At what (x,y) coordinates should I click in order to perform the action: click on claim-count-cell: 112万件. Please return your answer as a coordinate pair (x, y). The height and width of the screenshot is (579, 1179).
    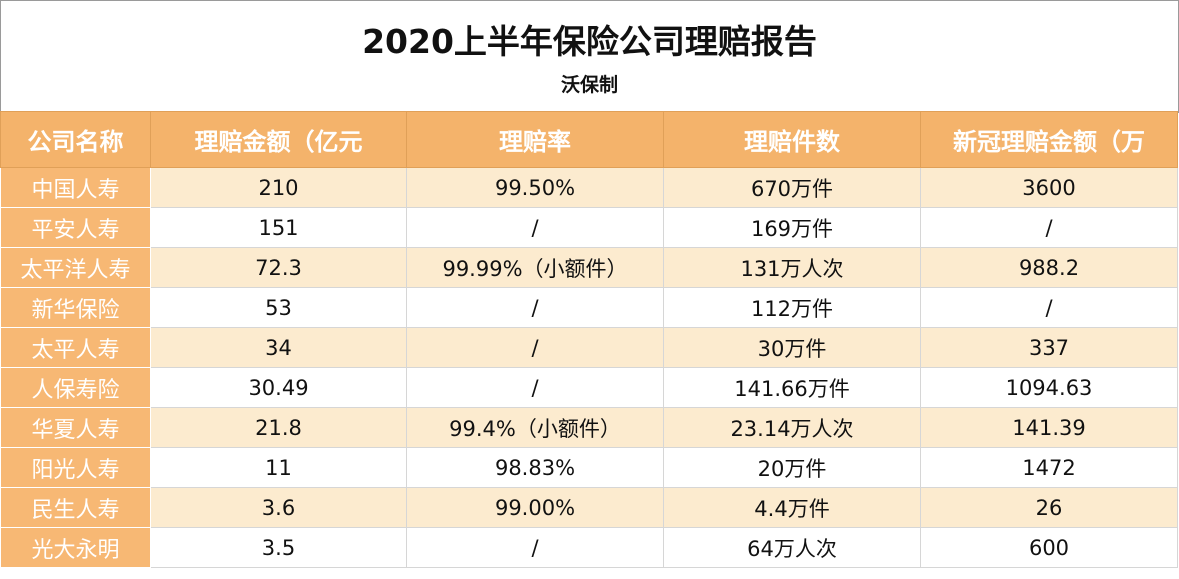
    Looking at the image, I should click on (792, 307).